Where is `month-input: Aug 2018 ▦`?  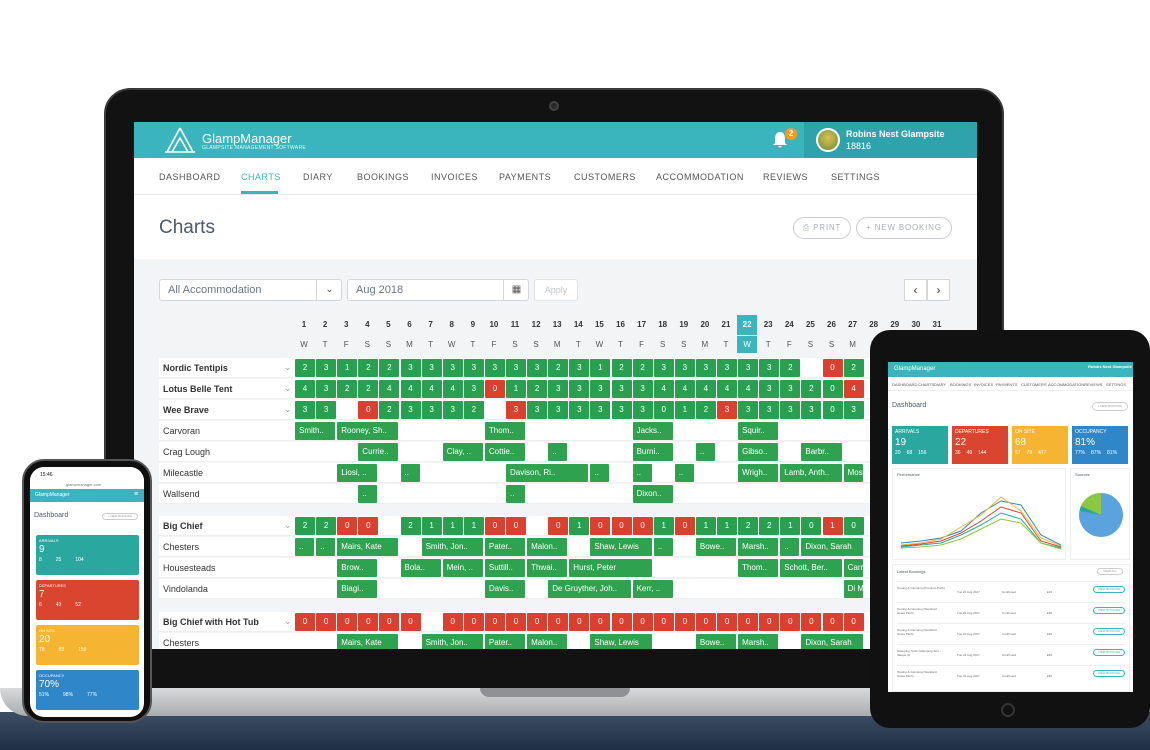
month-input: Aug 2018 ▦ is located at coordinates (438, 290).